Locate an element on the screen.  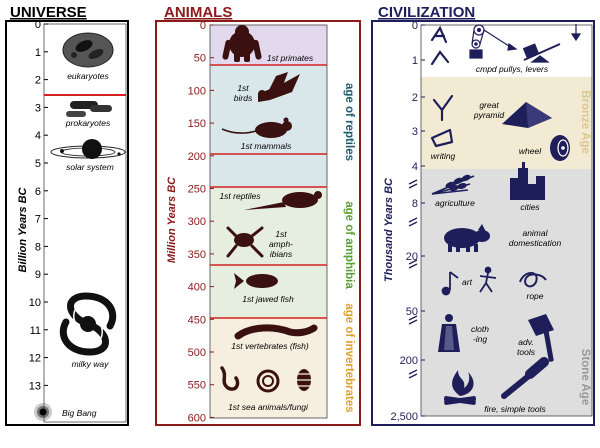
universe-tick-label: 2 is located at coordinates (38, 81).